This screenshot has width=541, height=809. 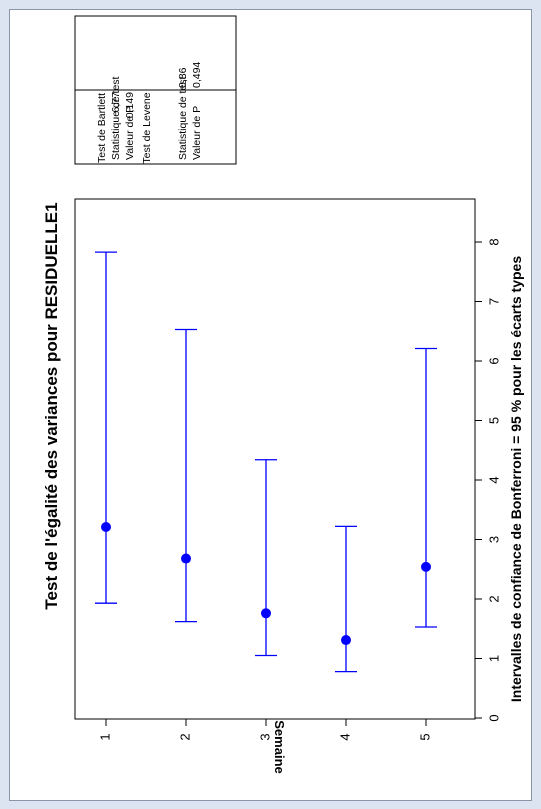 I want to click on levene-stat-value: 0,86, so click(x=183, y=77).